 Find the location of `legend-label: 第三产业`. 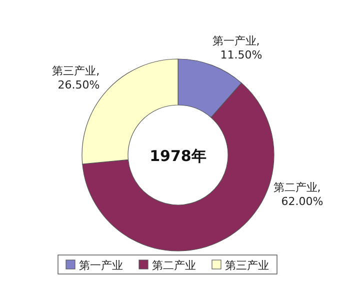

legend-label: 第三产业 is located at coordinates (247, 265).